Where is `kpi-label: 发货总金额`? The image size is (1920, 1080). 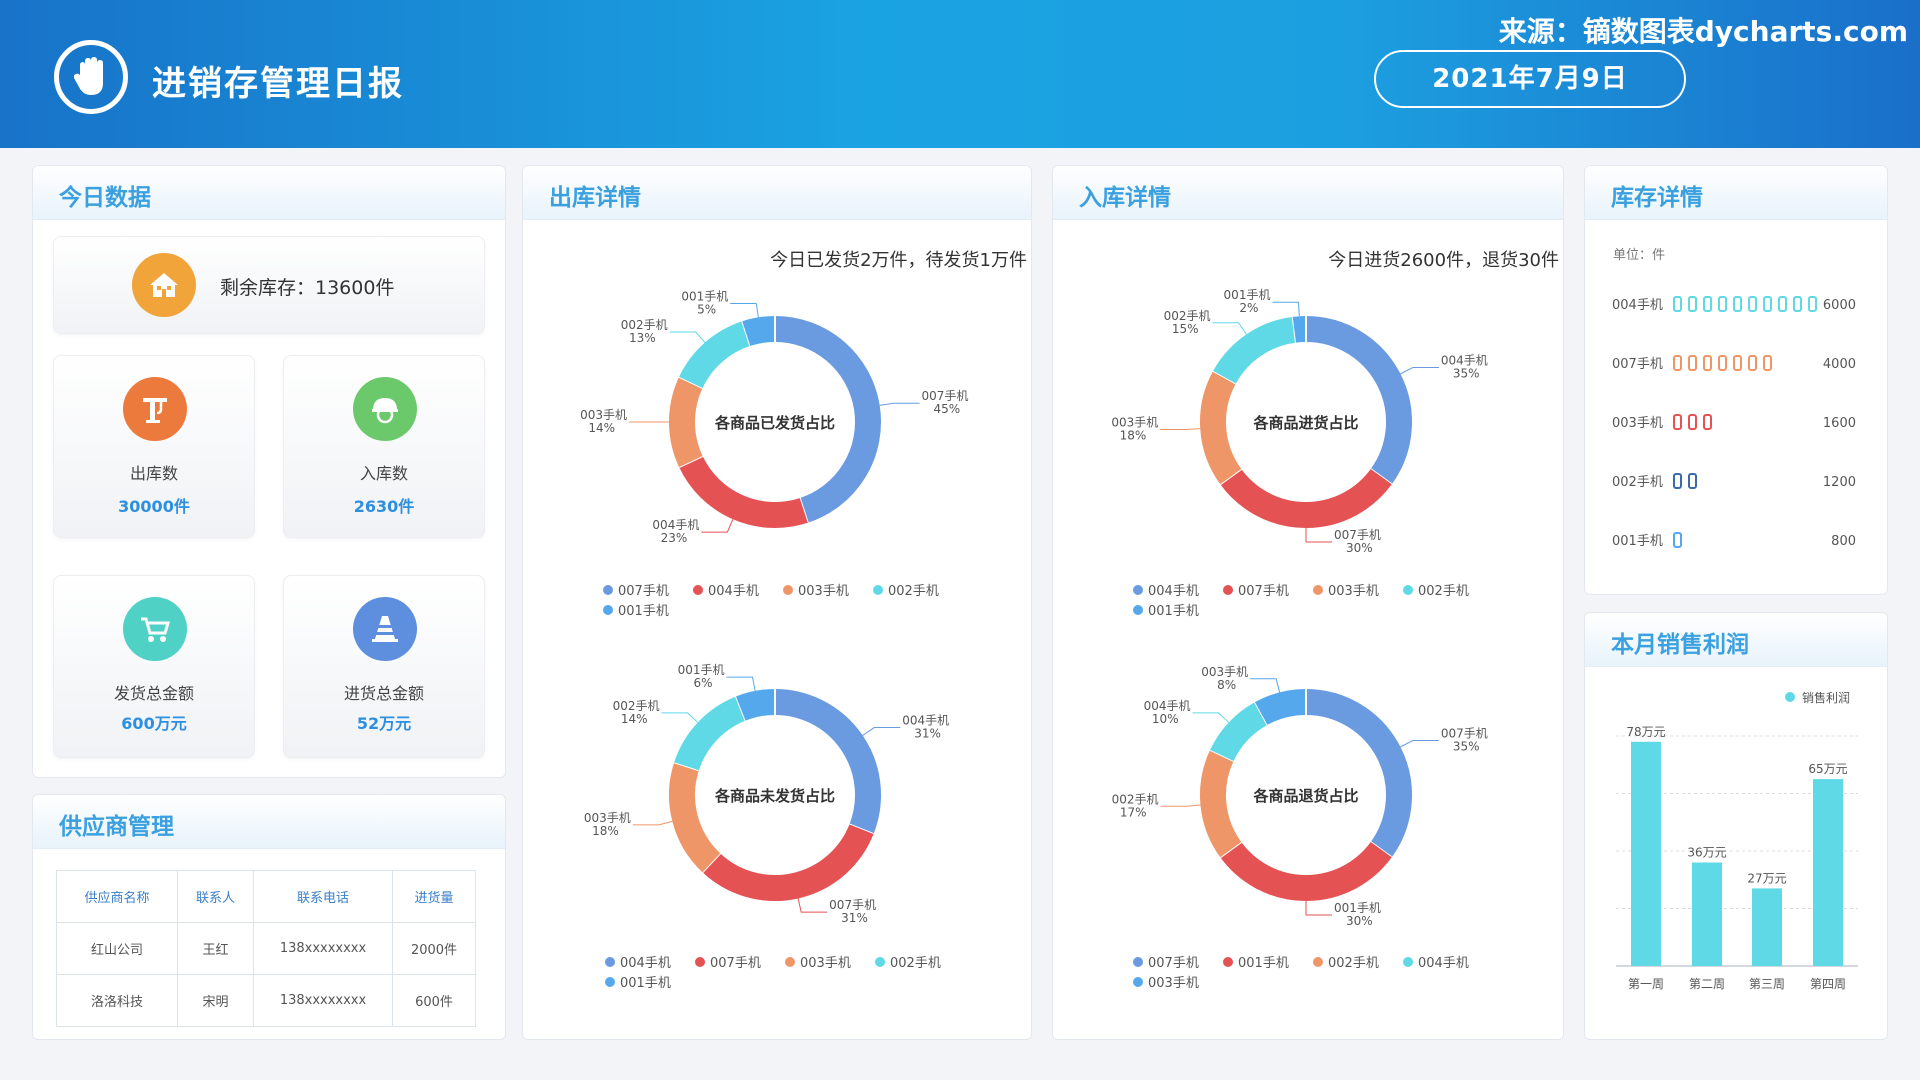
kpi-label: 发货总金额 is located at coordinates (153, 693).